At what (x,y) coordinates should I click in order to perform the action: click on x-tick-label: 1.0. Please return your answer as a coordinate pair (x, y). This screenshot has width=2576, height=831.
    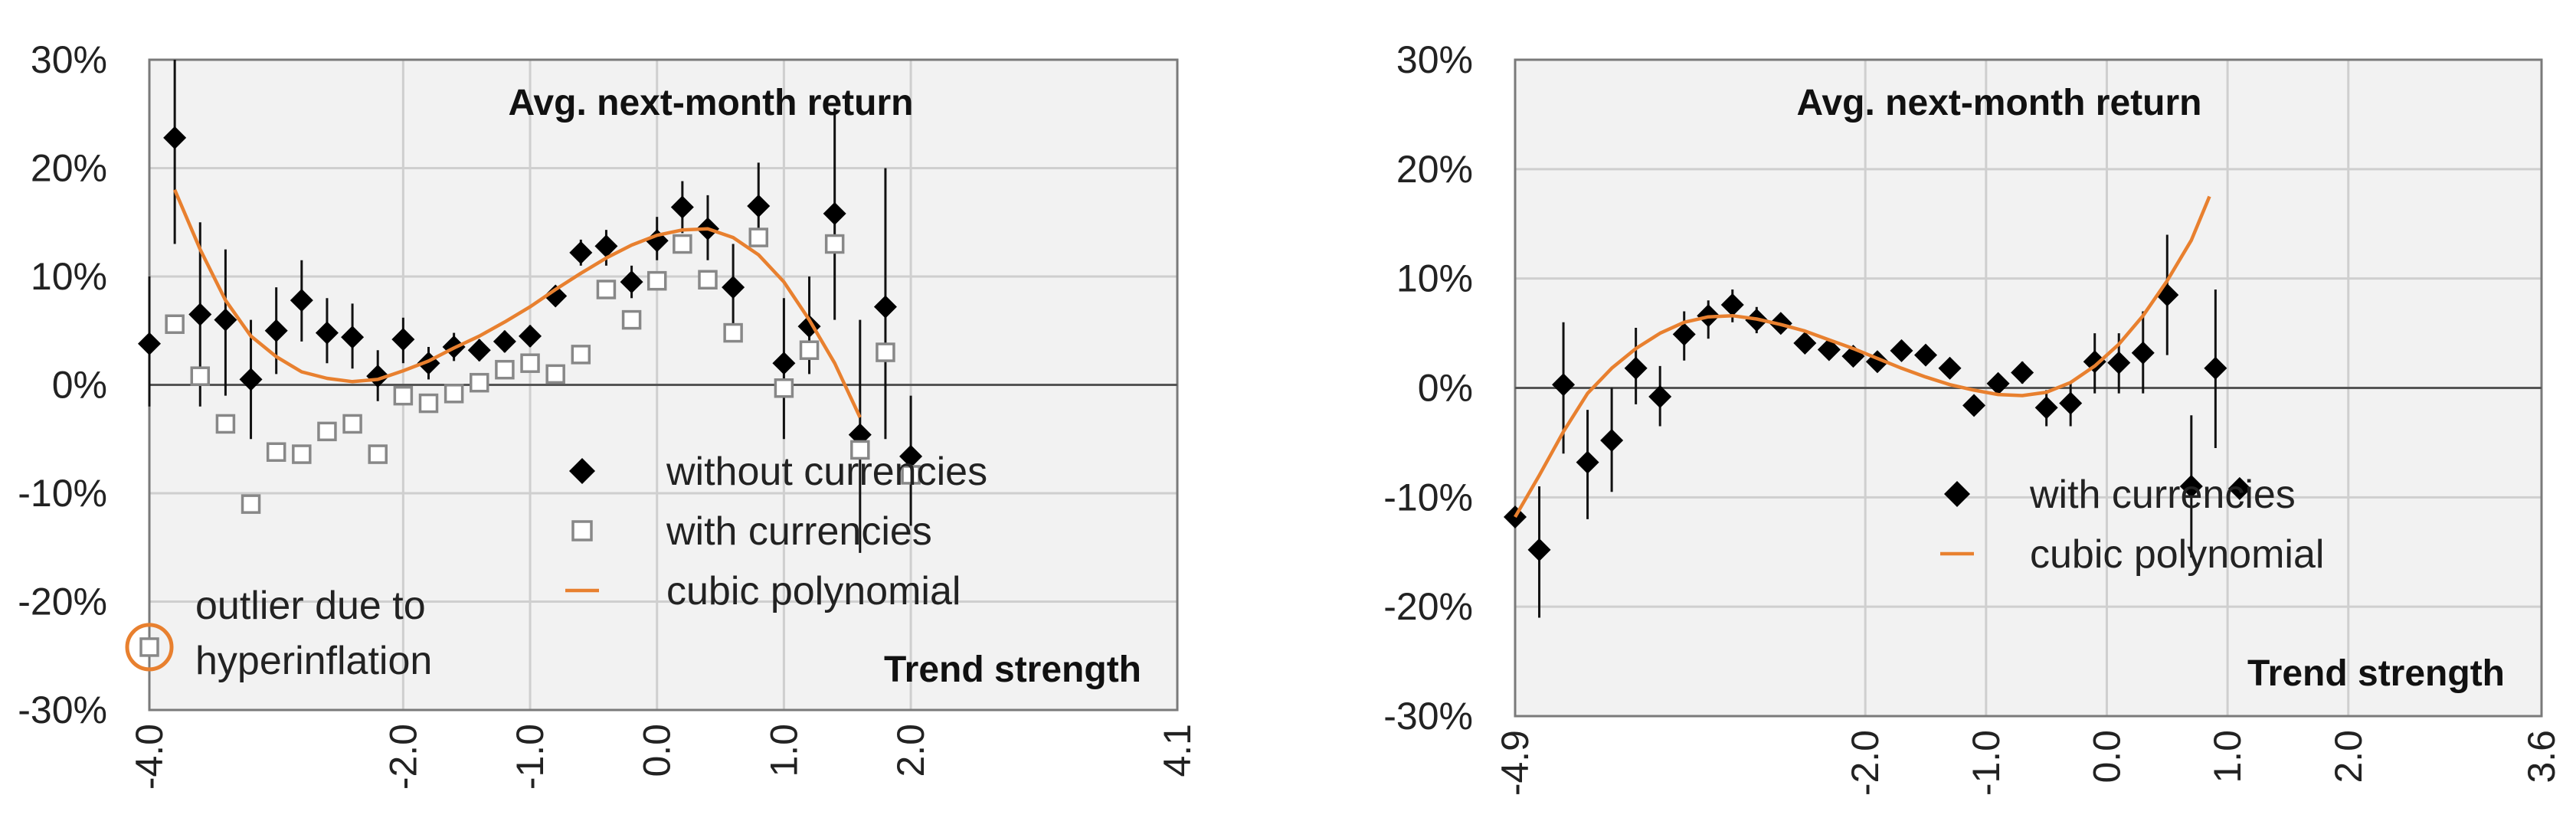
    Looking at the image, I should click on (783, 751).